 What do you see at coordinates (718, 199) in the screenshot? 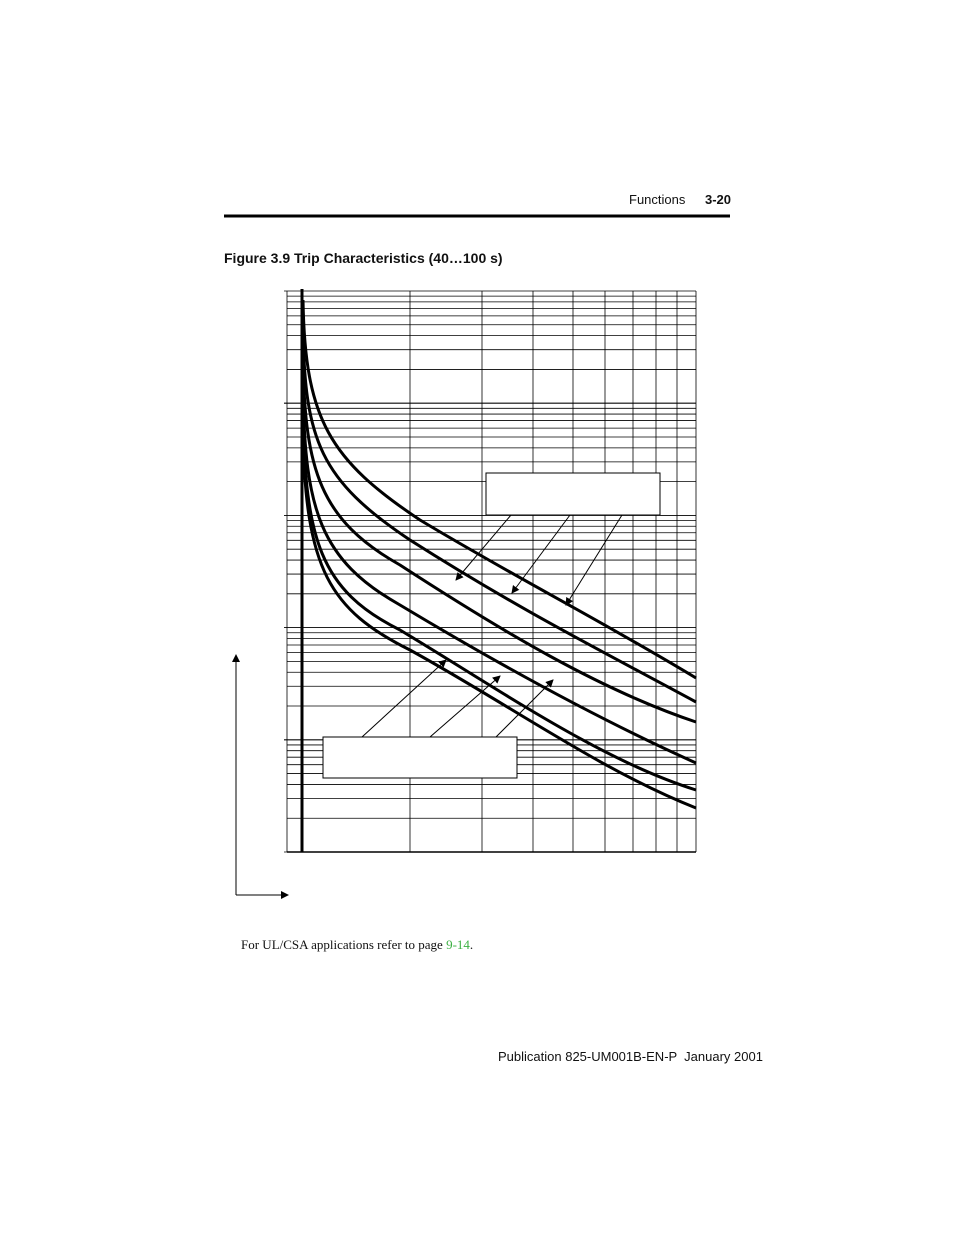
I see `header-page: 3-20` at bounding box center [718, 199].